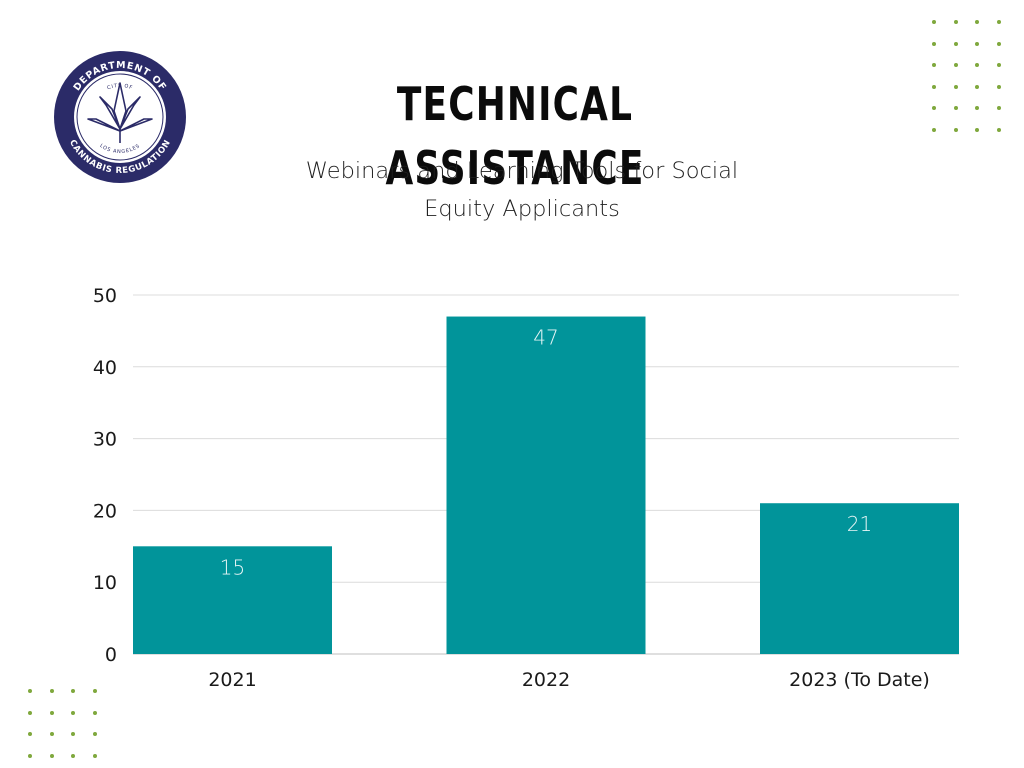  Describe the element at coordinates (545, 338) in the screenshot. I see `bar-value-label: 47` at that location.